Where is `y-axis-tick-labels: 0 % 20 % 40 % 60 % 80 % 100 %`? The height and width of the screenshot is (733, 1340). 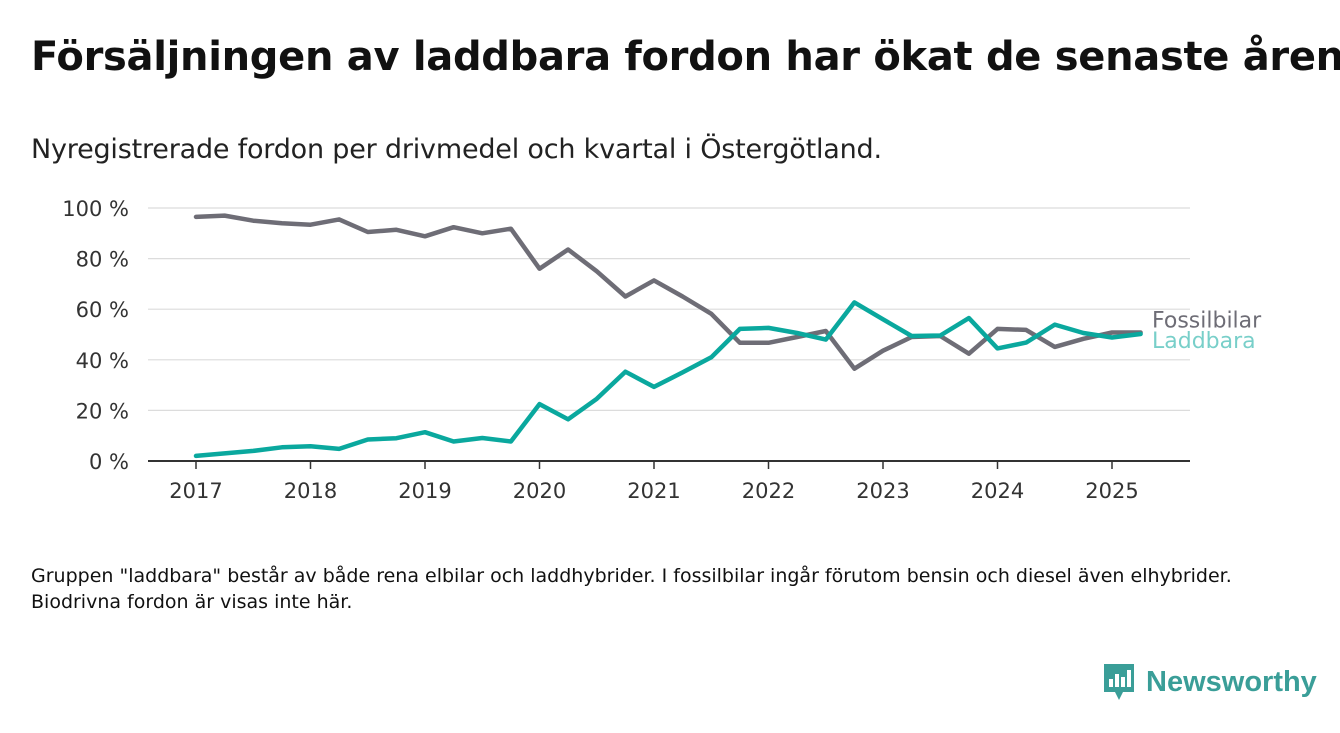
y-axis-tick-labels: 0 % 20 % 40 % 60 % 80 % 100 % is located at coordinates (95, 335).